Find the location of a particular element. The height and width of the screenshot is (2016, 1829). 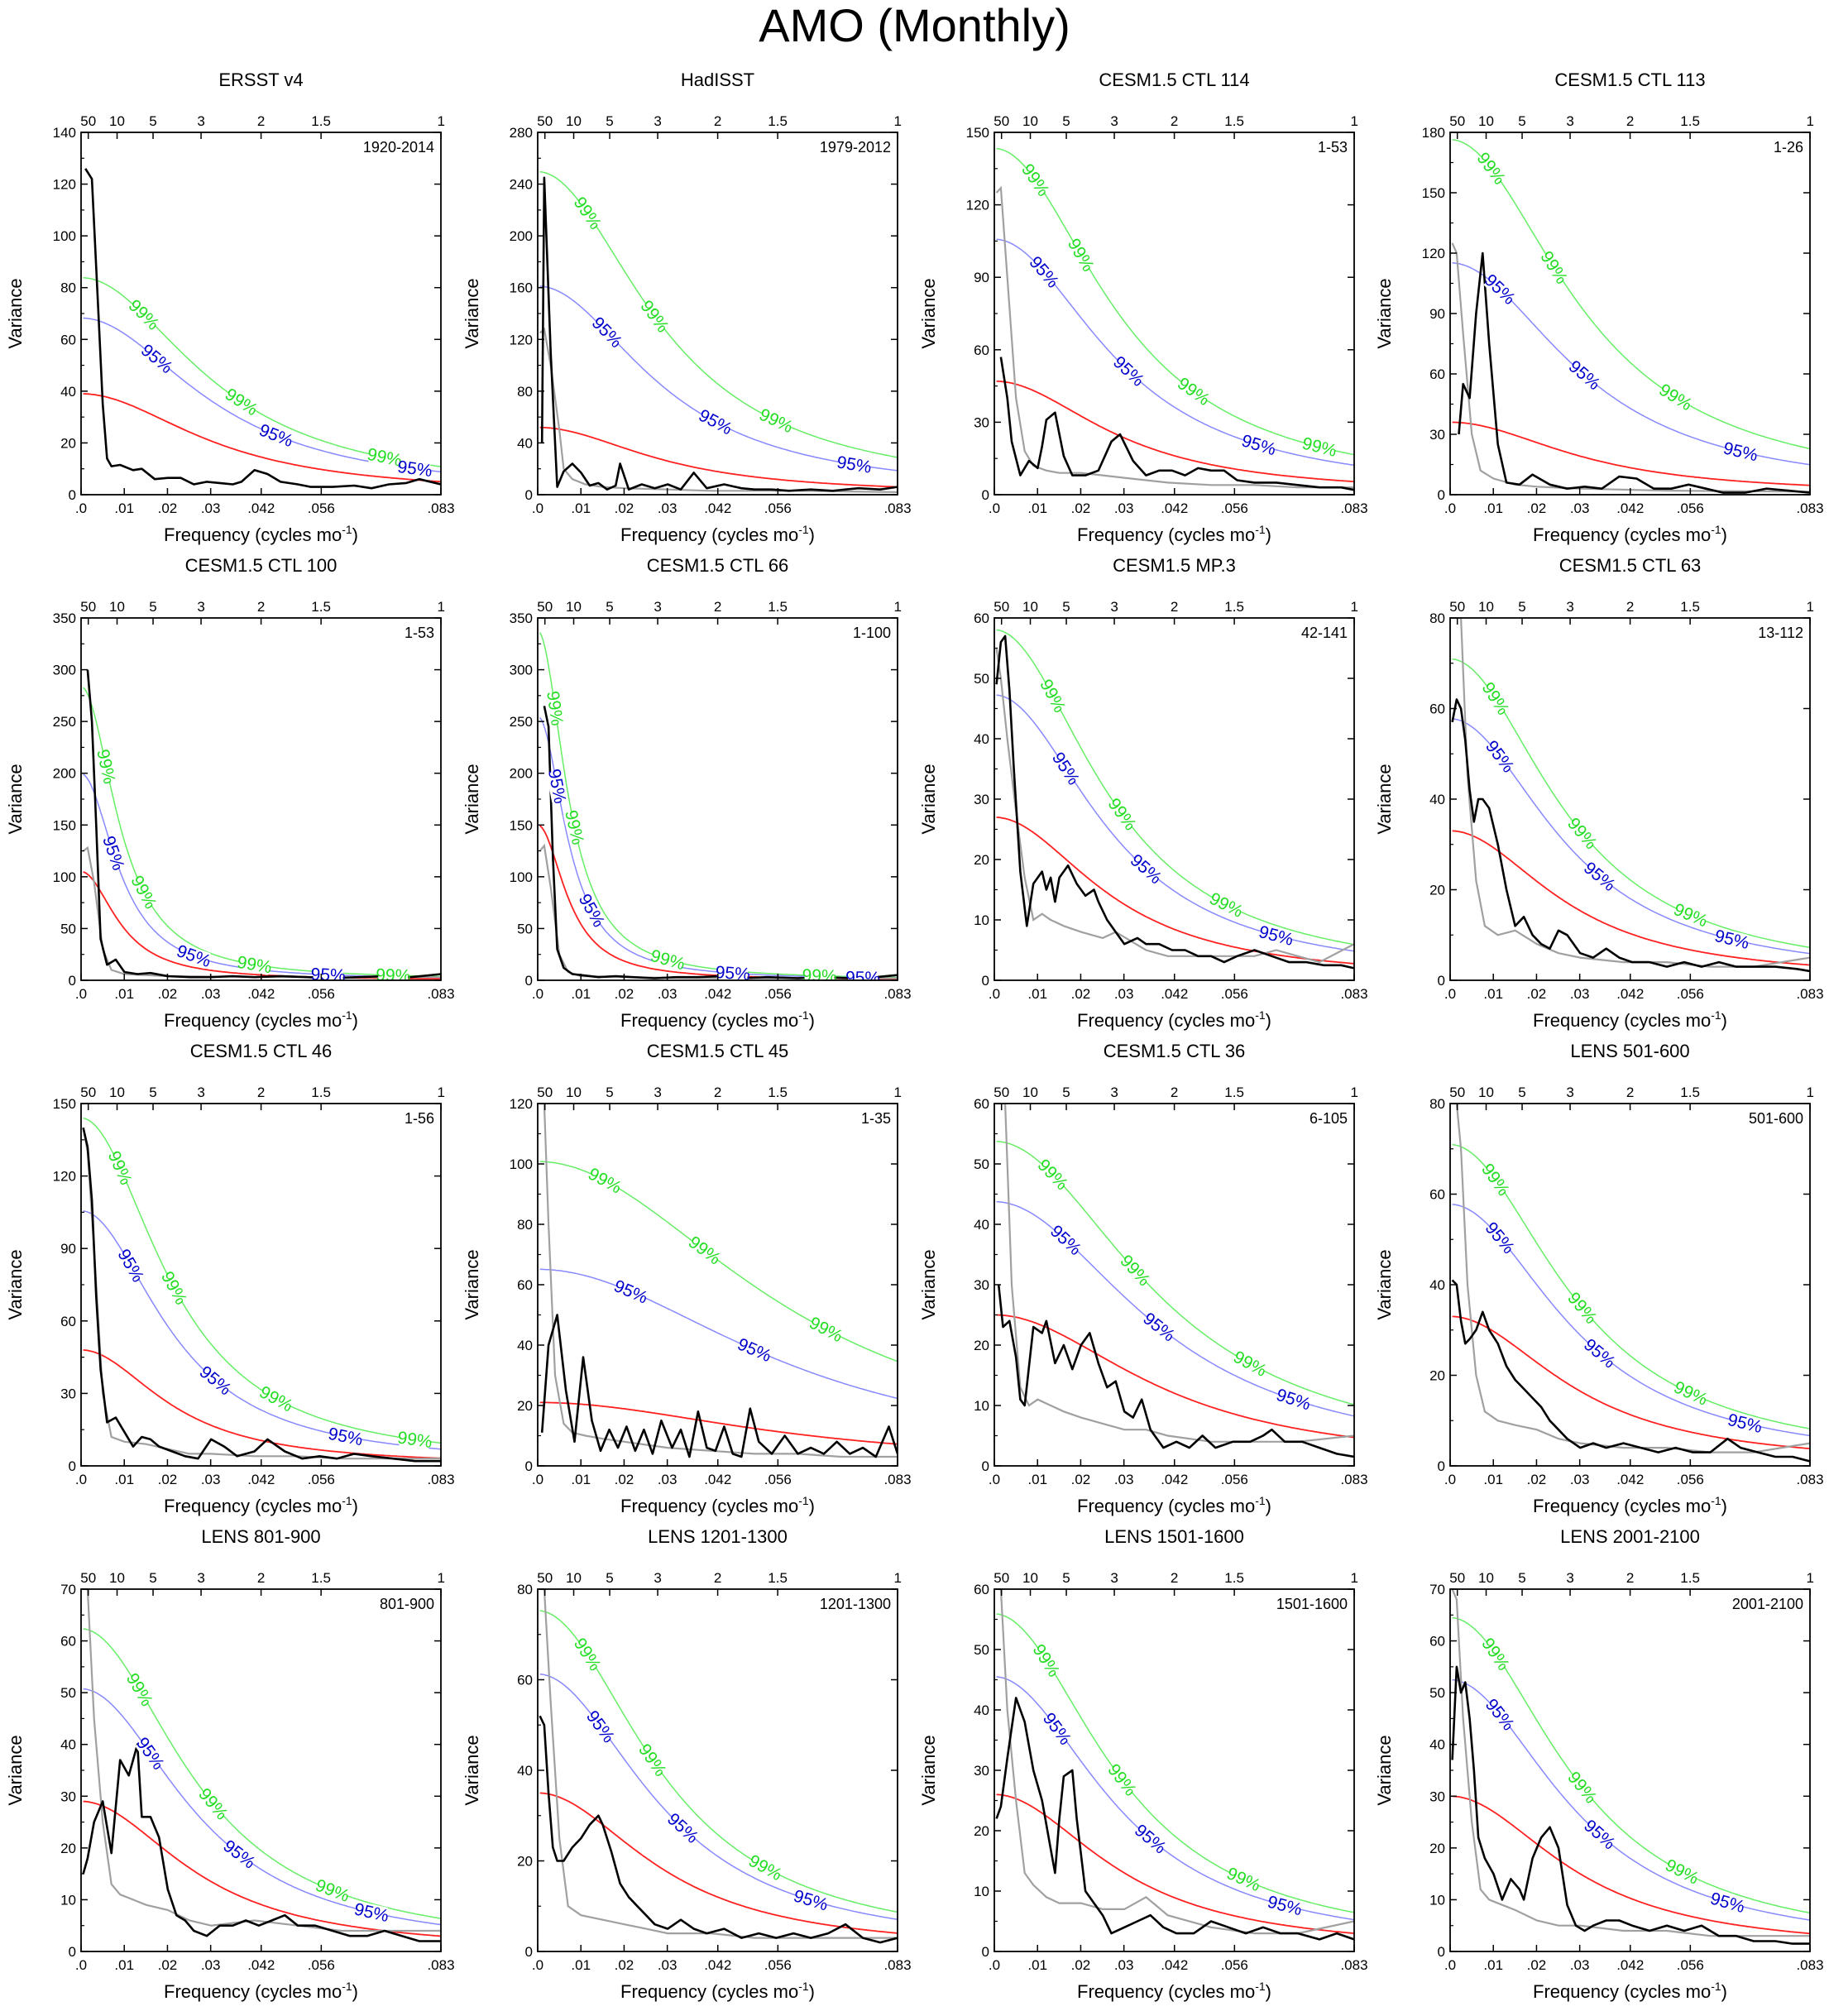

y-tick-label: 60 is located at coordinates (68, 339).